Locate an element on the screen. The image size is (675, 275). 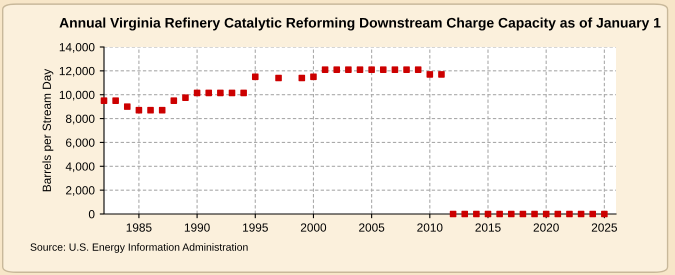
x-tick-label: 2020 is located at coordinates (546, 227).